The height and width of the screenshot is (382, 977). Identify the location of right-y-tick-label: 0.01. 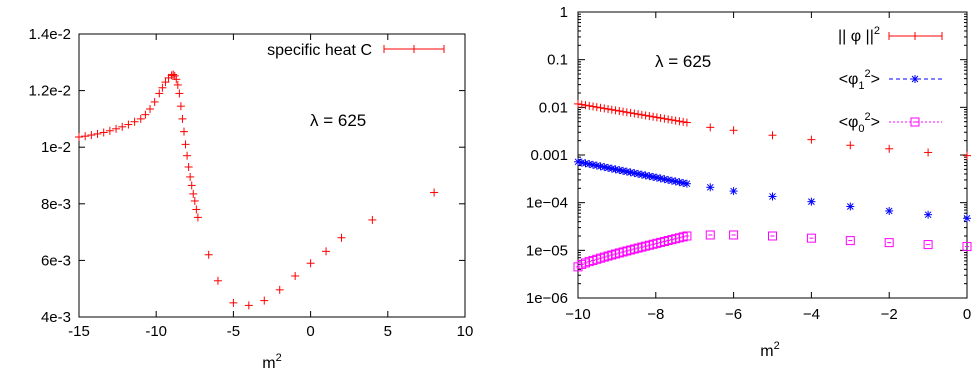
(553, 107).